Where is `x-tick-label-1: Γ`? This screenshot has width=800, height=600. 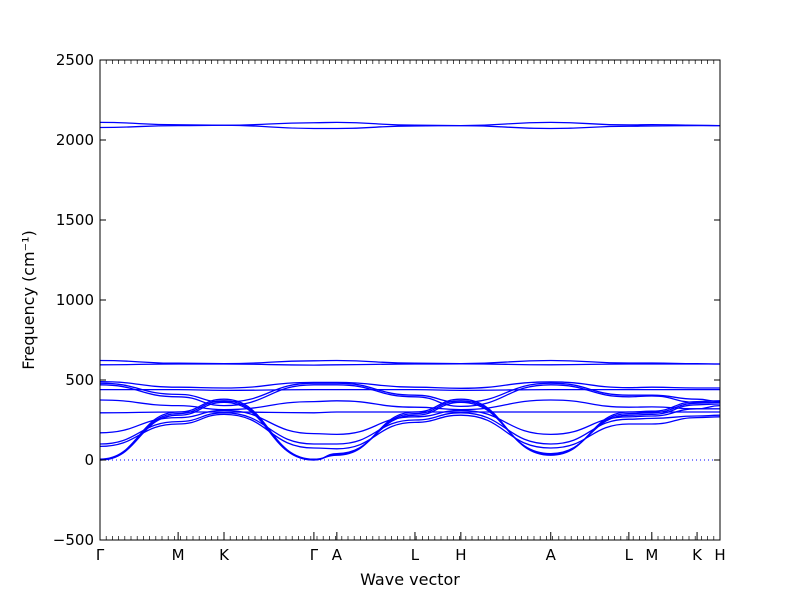 x-tick-label-1: Γ is located at coordinates (100, 555).